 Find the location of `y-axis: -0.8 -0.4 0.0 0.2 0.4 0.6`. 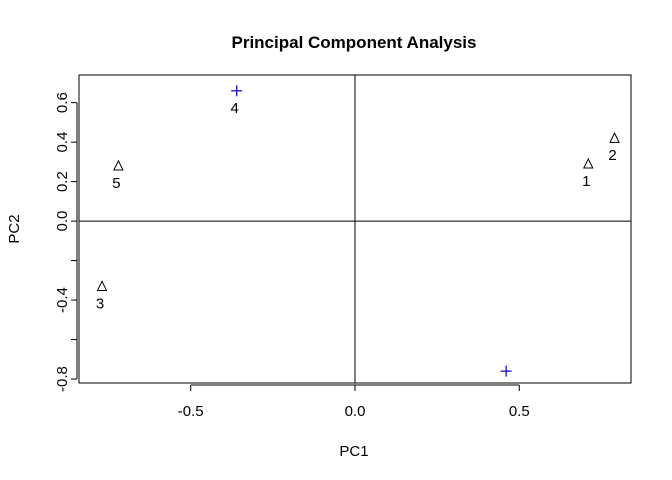

y-axis: -0.8 -0.4 0.0 0.2 0.4 0.6 is located at coordinates (66, 242).